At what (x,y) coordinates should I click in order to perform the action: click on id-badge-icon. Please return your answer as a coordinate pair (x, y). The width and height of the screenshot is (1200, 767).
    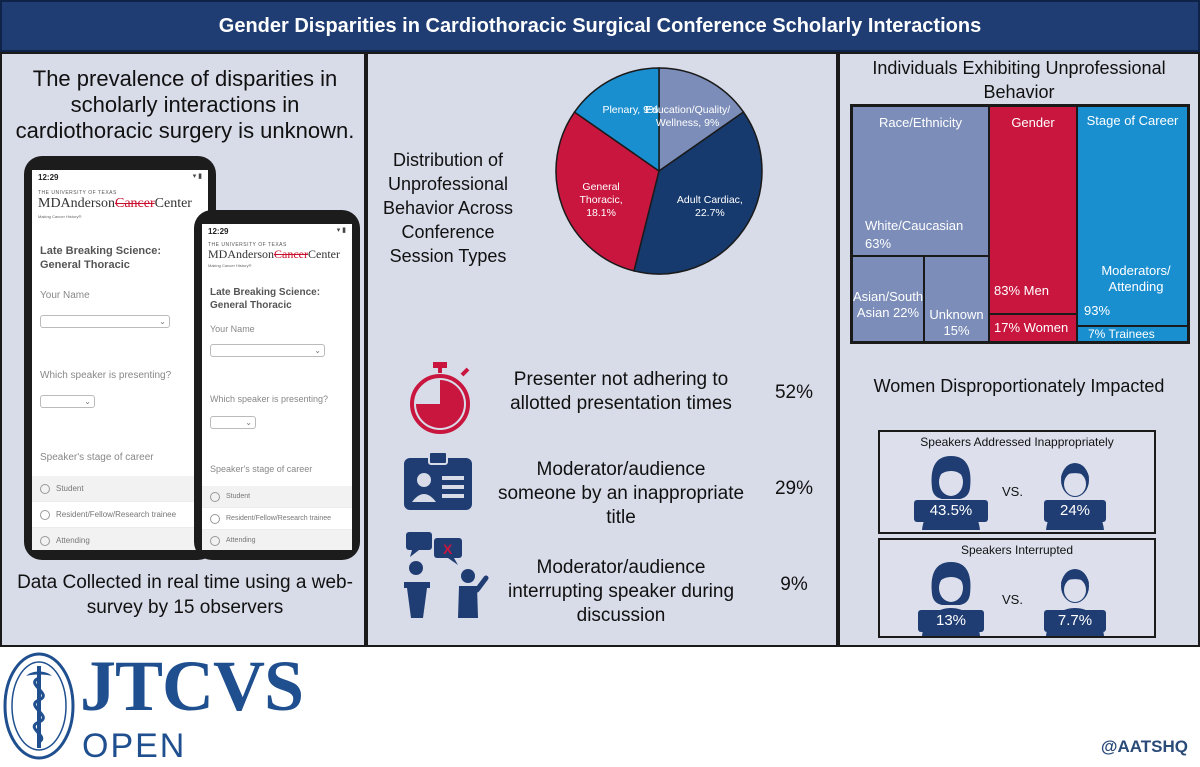
    Looking at the image, I should click on (438, 480).